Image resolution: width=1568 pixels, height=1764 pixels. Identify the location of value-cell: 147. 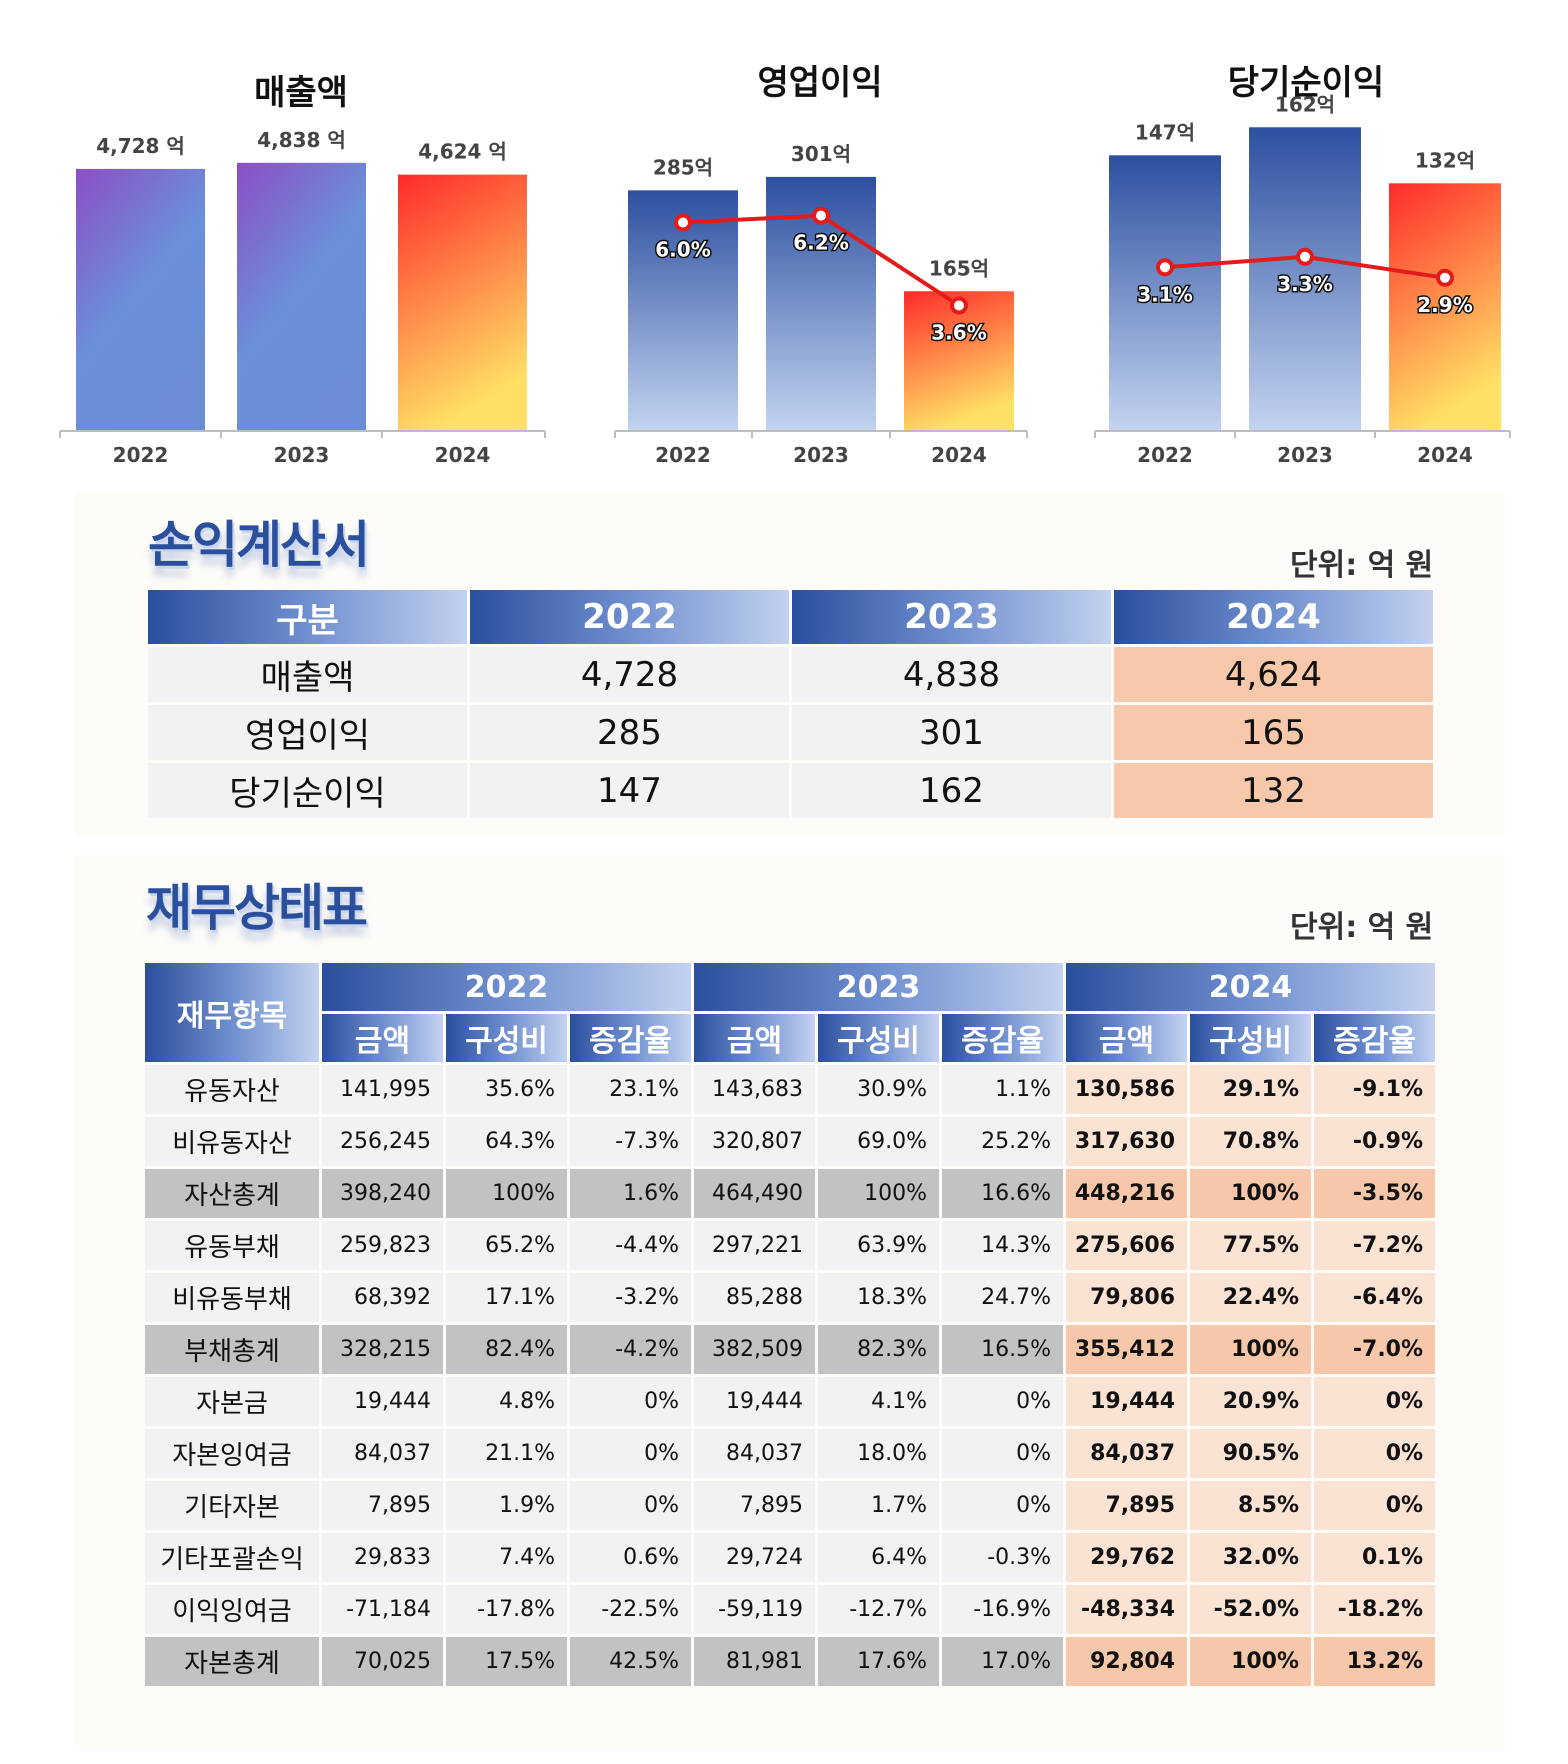
(629, 790).